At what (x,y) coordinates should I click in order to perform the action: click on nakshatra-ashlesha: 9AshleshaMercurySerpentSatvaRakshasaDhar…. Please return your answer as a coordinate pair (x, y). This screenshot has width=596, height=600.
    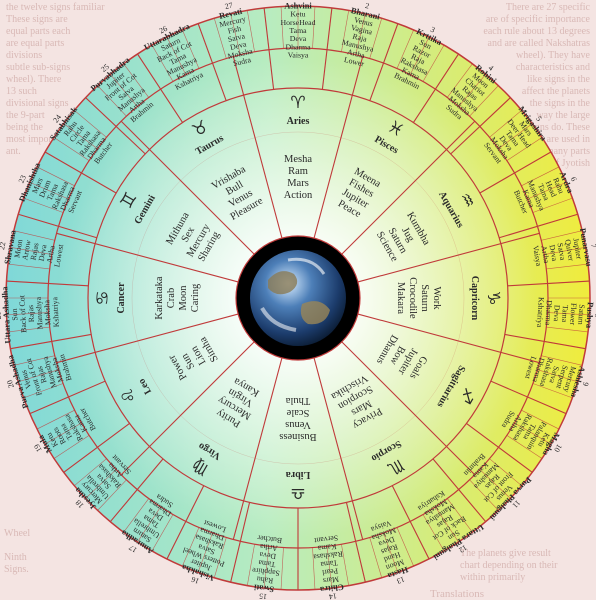
    Looking at the image, I should click on (557, 377).